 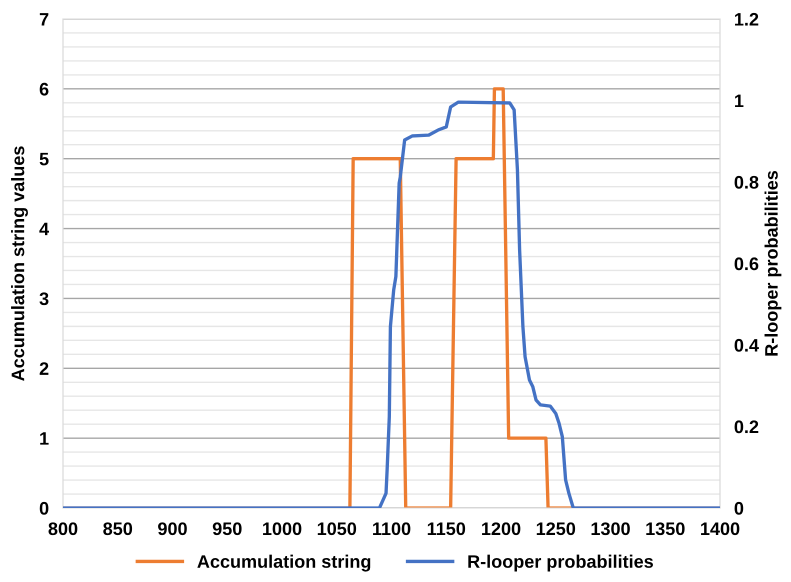 I want to click on x-tick-label: 850, so click(x=117, y=529).